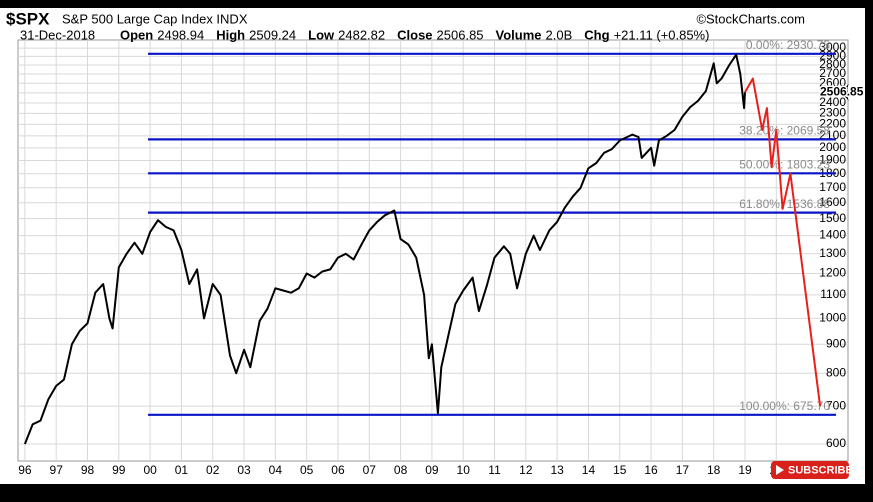 This screenshot has width=873, height=502. I want to click on x-tick-label: 01, so click(182, 470).